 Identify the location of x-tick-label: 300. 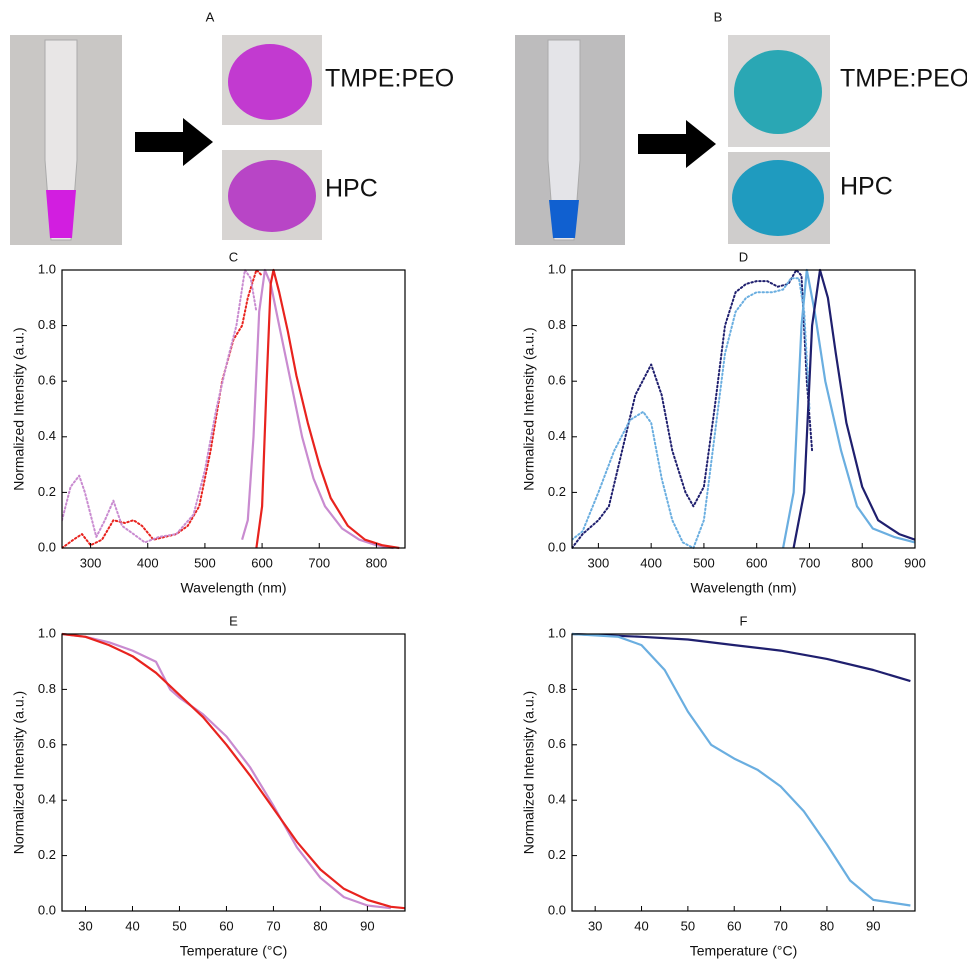
(599, 562).